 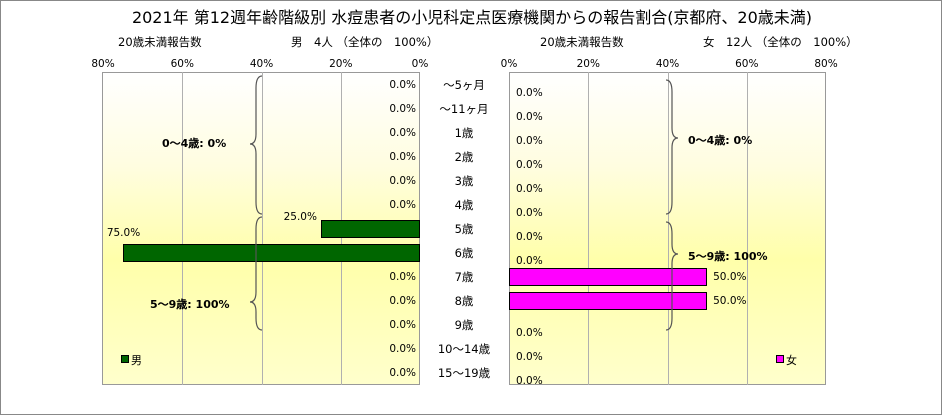 I want to click on female-legend-label: 女, so click(x=791, y=360).